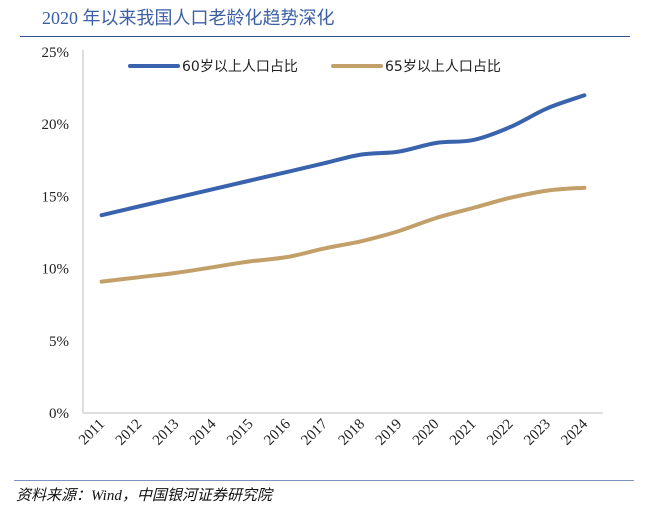 The image size is (652, 508). Describe the element at coordinates (240, 432) in the screenshot. I see `x-tick-label: 2015` at that location.